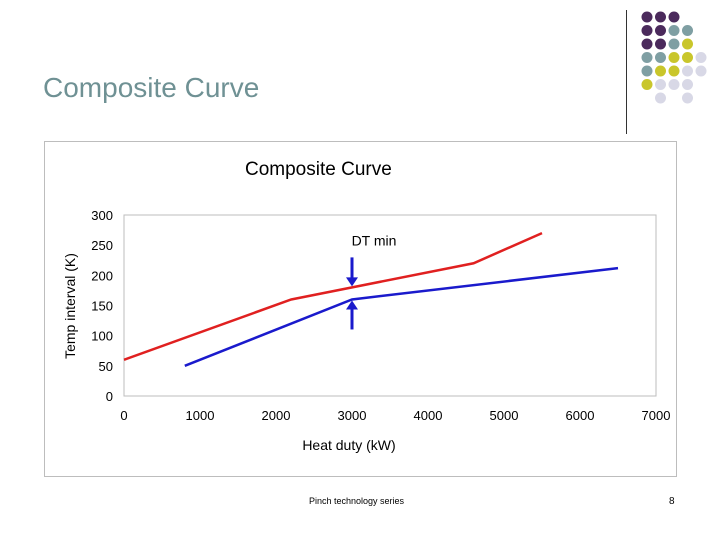  I want to click on decorative-dot-grid, so click(674, 57).